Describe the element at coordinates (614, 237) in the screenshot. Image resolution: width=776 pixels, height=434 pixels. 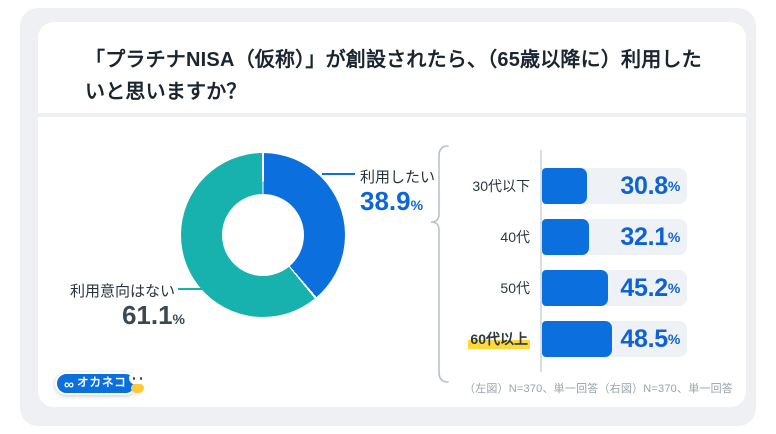
I see `bar-track: 32.1%` at that location.